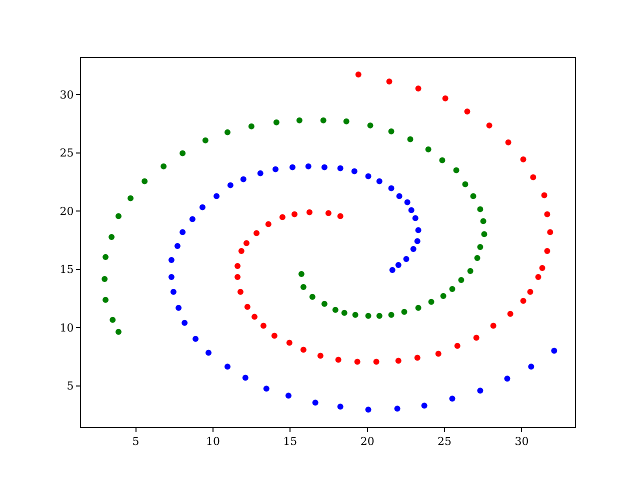 The width and height of the screenshot is (640, 480). What do you see at coordinates (521, 441) in the screenshot?
I see `x-tick-label: 30` at bounding box center [521, 441].